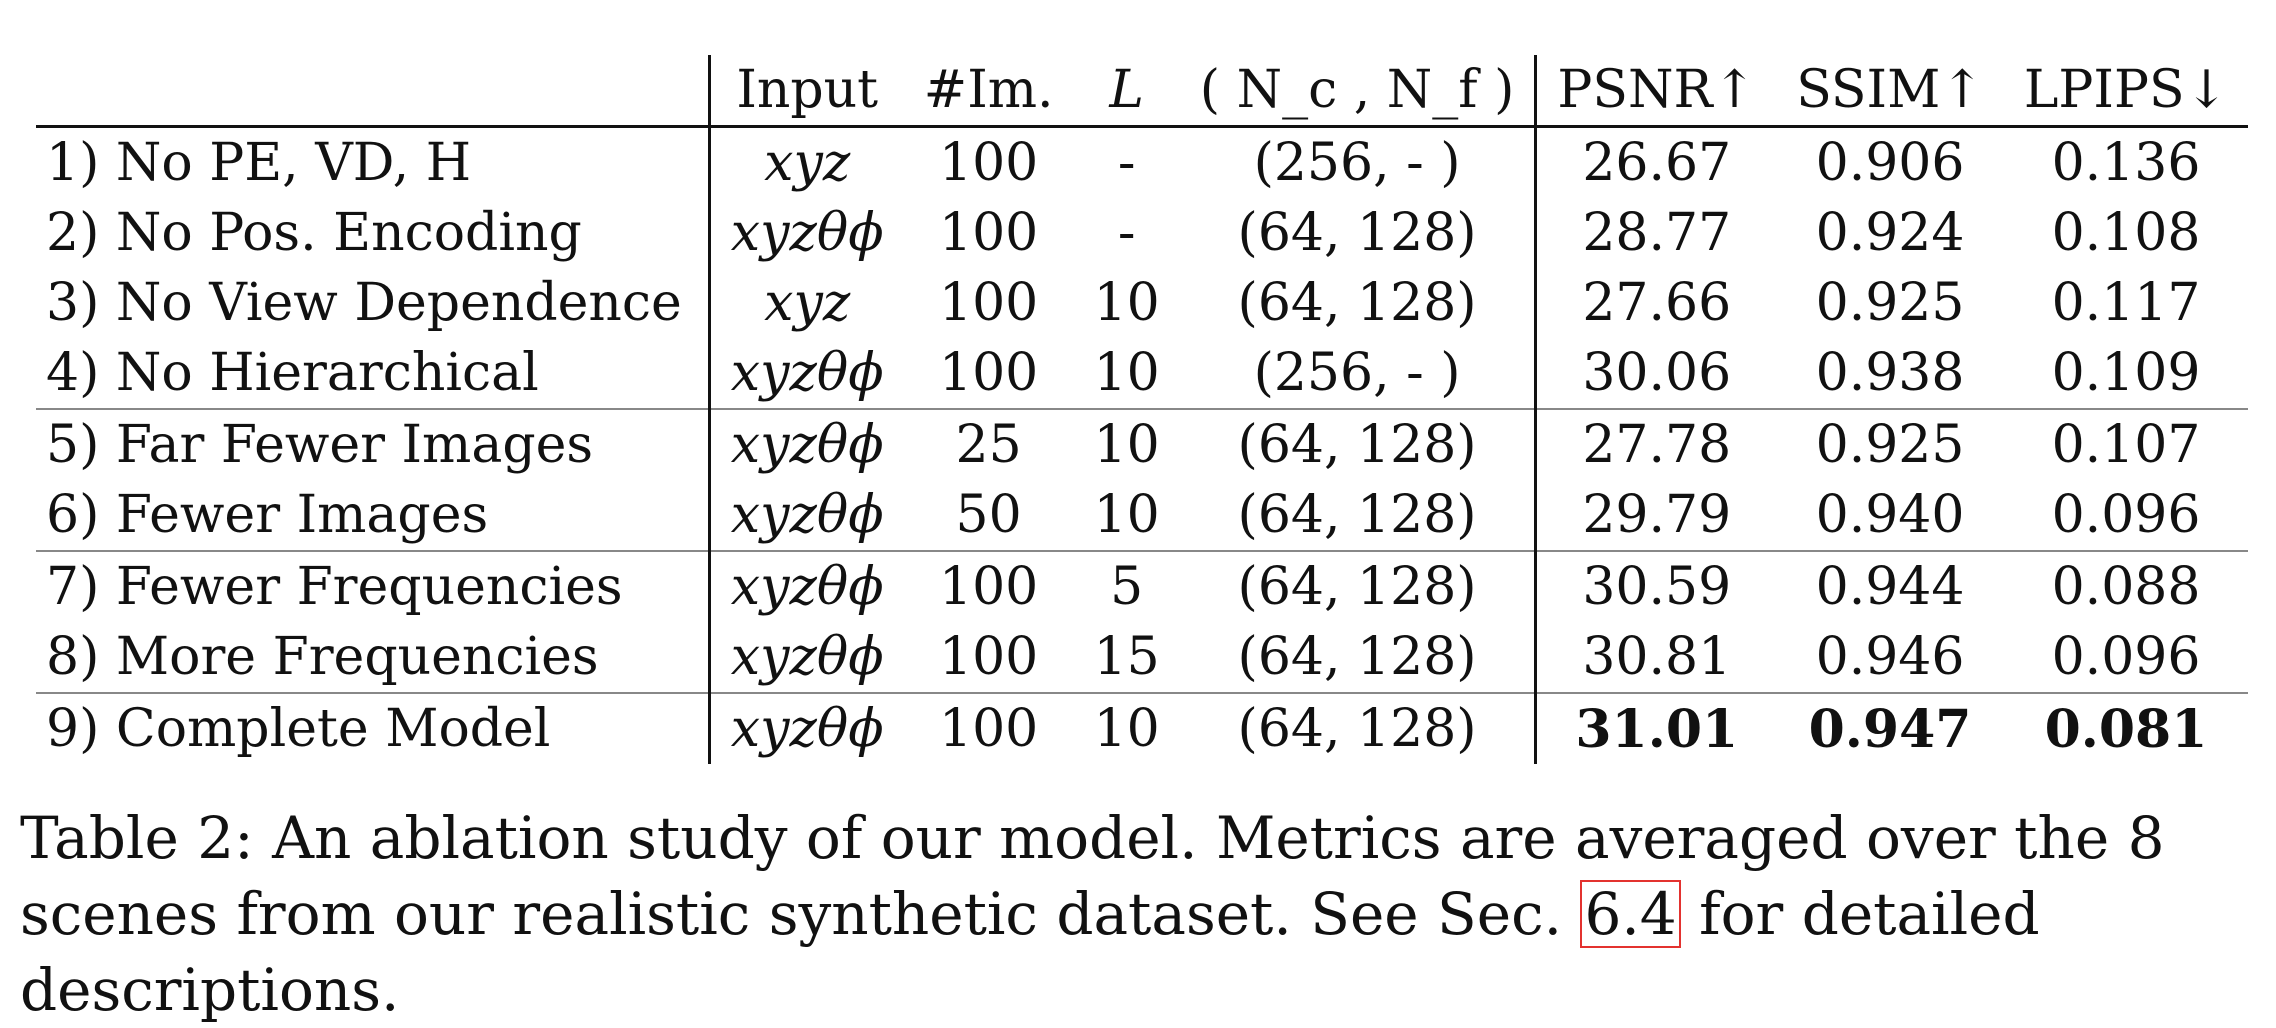 The height and width of the screenshot is (1028, 2276). What do you see at coordinates (1890, 374) in the screenshot?
I see `cell-ssim: 0.938` at bounding box center [1890, 374].